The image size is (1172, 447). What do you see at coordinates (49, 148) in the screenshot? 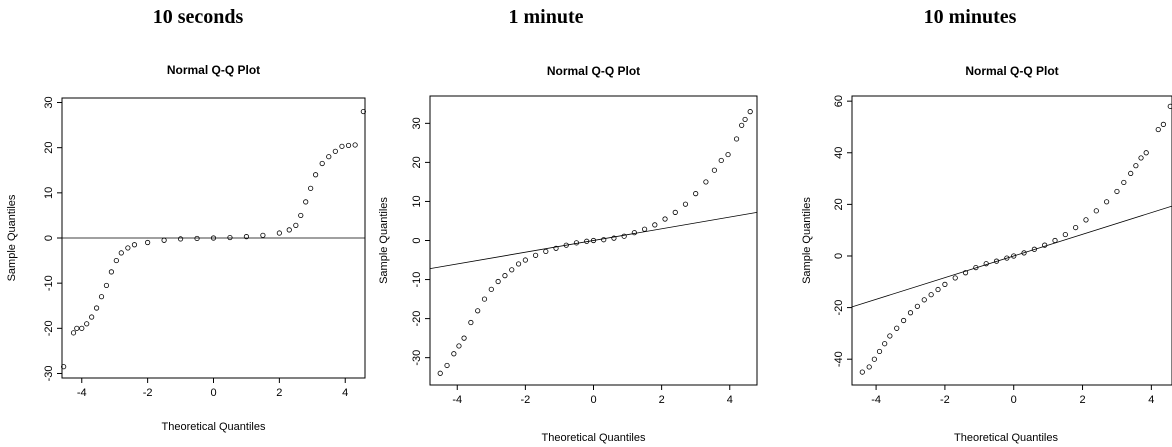
I see `y-tick-label: 20` at bounding box center [49, 148].